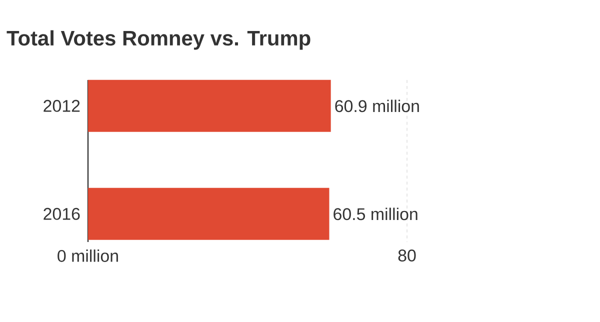  I want to click on chart-title: Total Votes Romney vs. Trump, so click(158, 40).